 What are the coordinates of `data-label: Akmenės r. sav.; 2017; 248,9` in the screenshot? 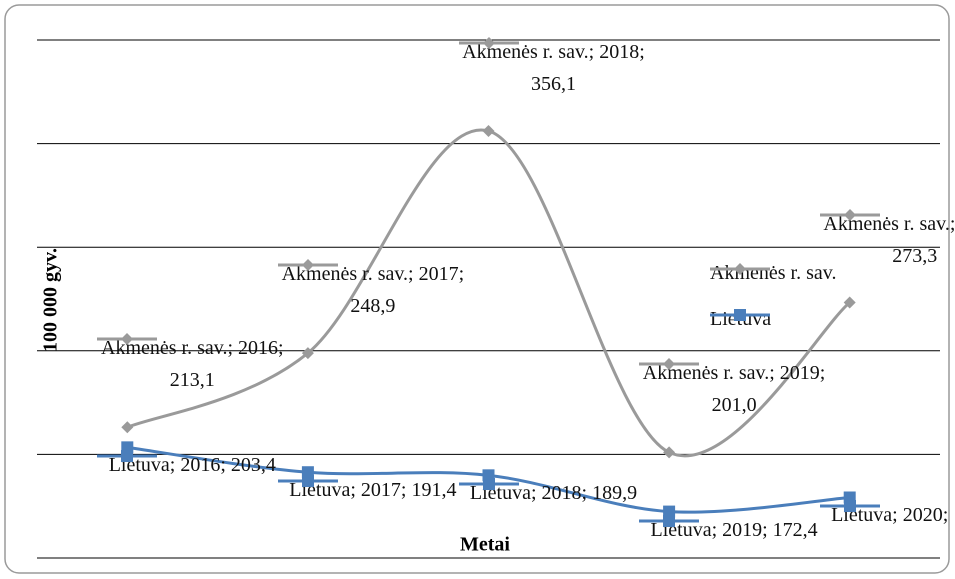 It's located at (372, 290).